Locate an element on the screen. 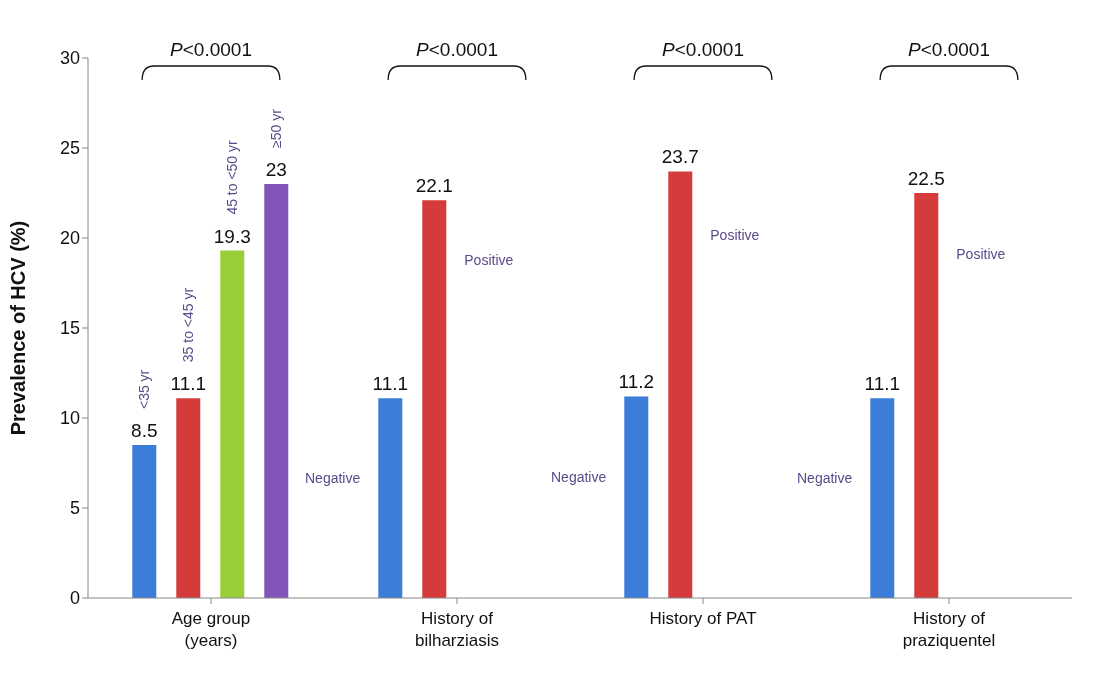  data-label: 8.5 is located at coordinates (144, 430).